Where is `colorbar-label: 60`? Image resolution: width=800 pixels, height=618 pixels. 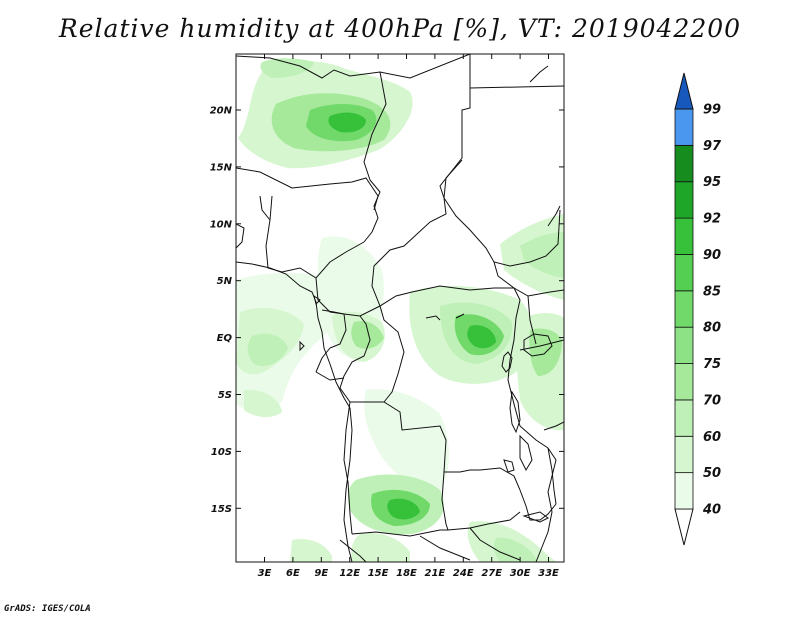 colorbar-label: 60 is located at coordinates (712, 437).